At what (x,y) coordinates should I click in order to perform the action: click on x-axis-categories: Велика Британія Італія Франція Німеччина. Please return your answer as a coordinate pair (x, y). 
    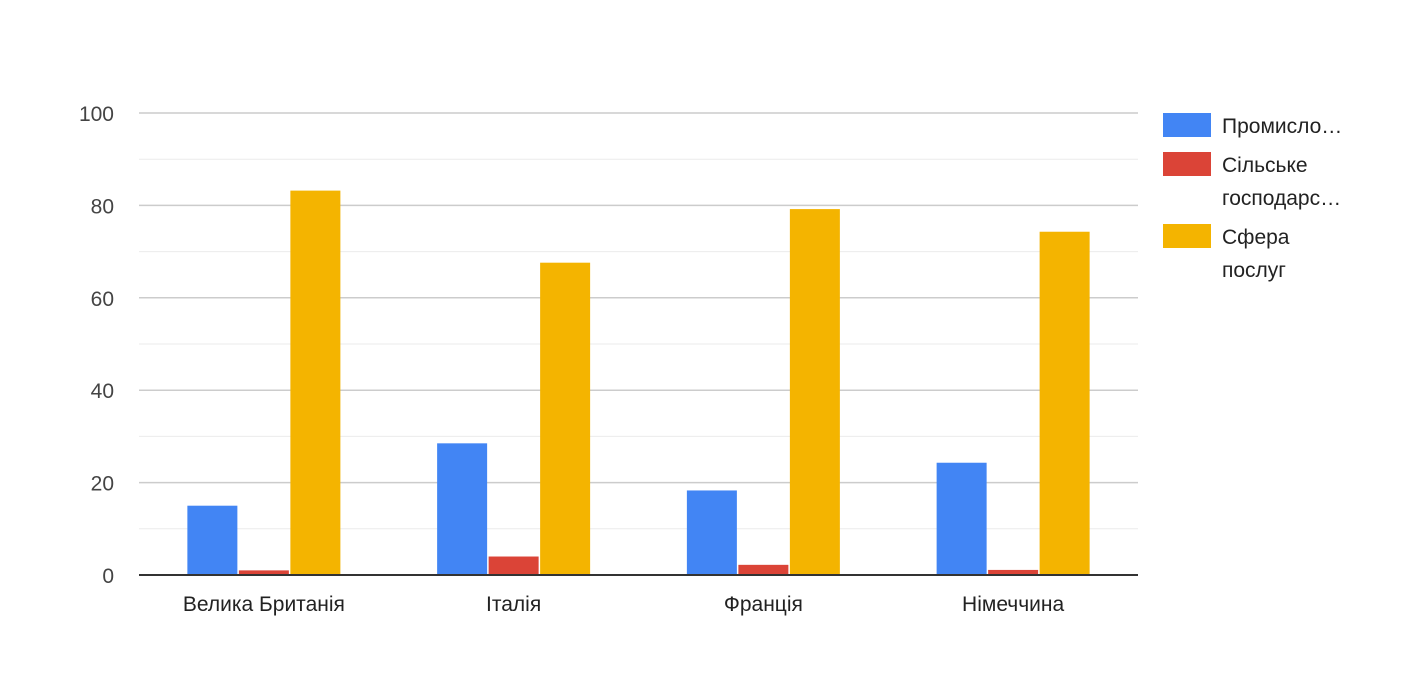
    Looking at the image, I should click on (624, 604).